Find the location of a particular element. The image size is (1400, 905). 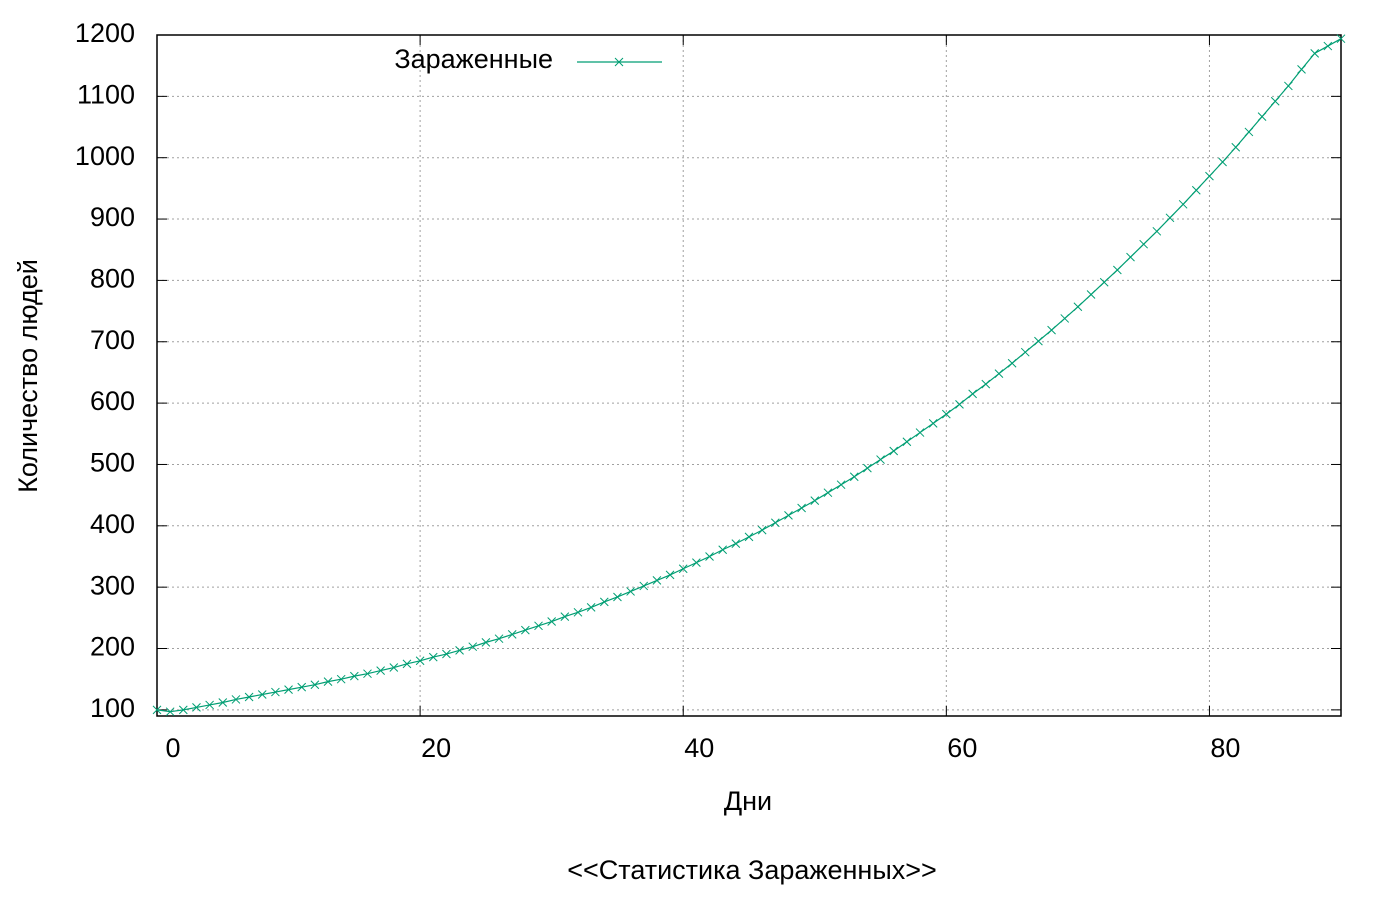

x-tick-label: 80 is located at coordinates (1225, 748).